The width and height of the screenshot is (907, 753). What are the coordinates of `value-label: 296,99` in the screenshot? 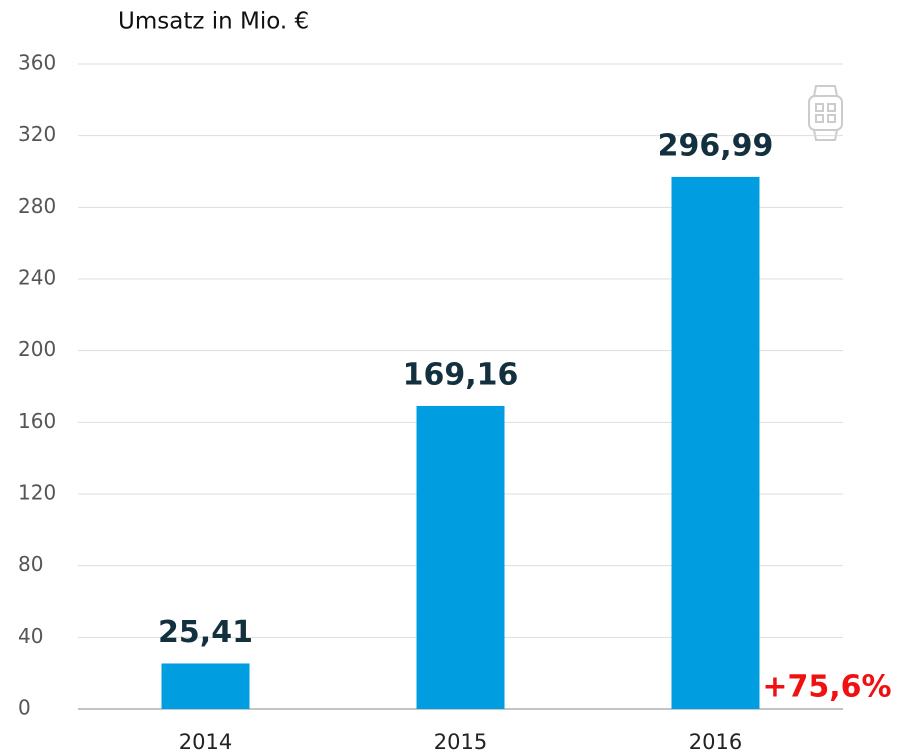 It's located at (716, 145).